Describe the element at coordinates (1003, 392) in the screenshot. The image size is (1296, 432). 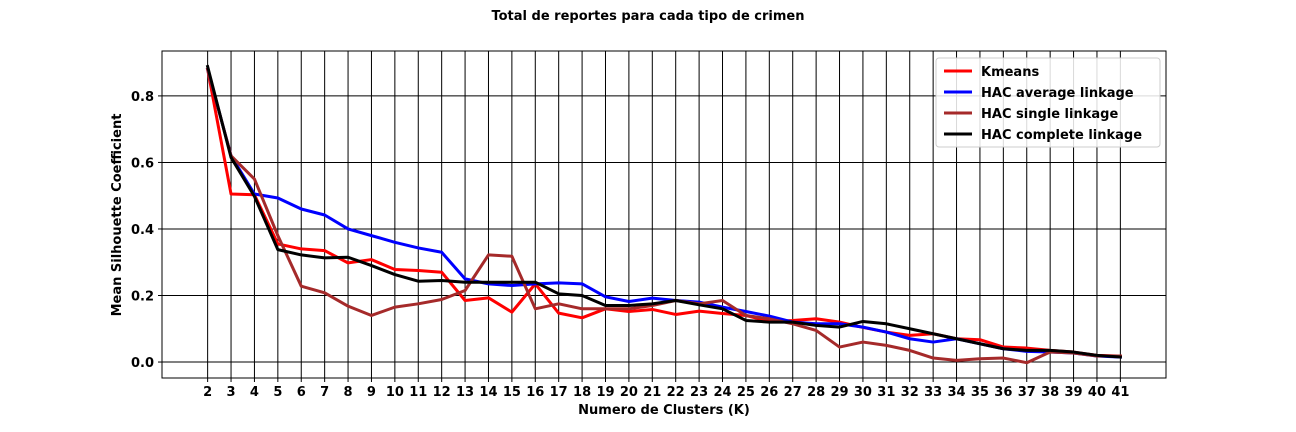
I see `x-tick-label: 36` at that location.